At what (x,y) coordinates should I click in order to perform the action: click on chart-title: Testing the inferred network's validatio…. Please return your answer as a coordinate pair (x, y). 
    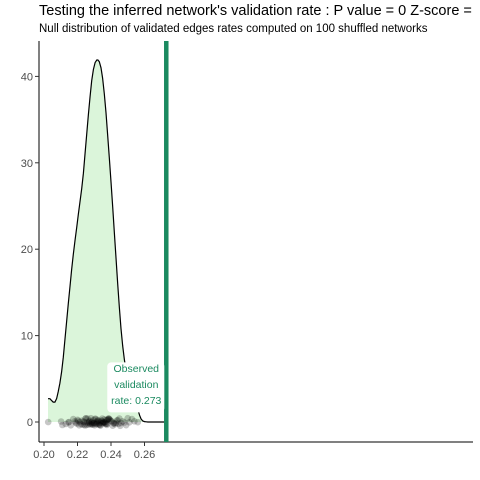
    Looking at the image, I should click on (255, 11).